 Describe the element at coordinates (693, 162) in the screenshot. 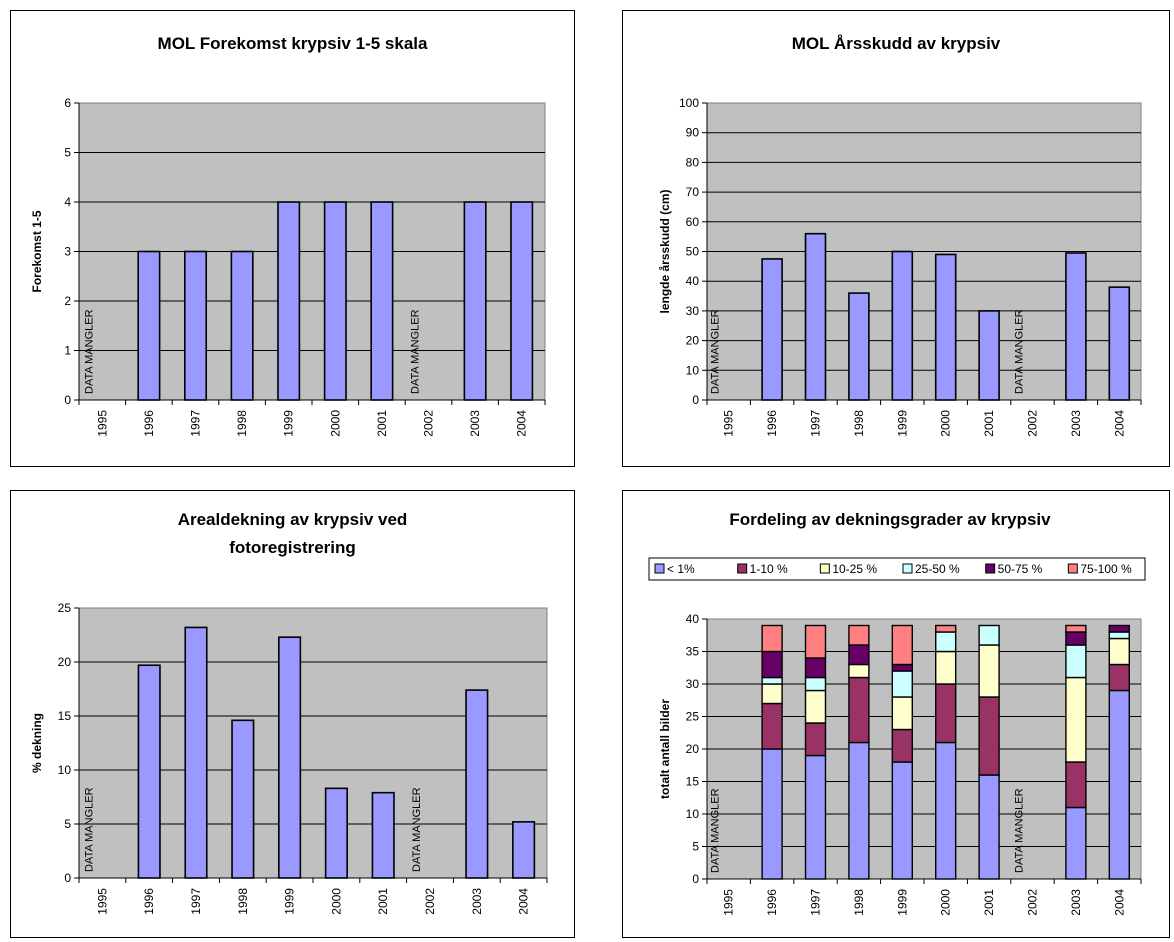

I see `y-tick-label: 80` at that location.